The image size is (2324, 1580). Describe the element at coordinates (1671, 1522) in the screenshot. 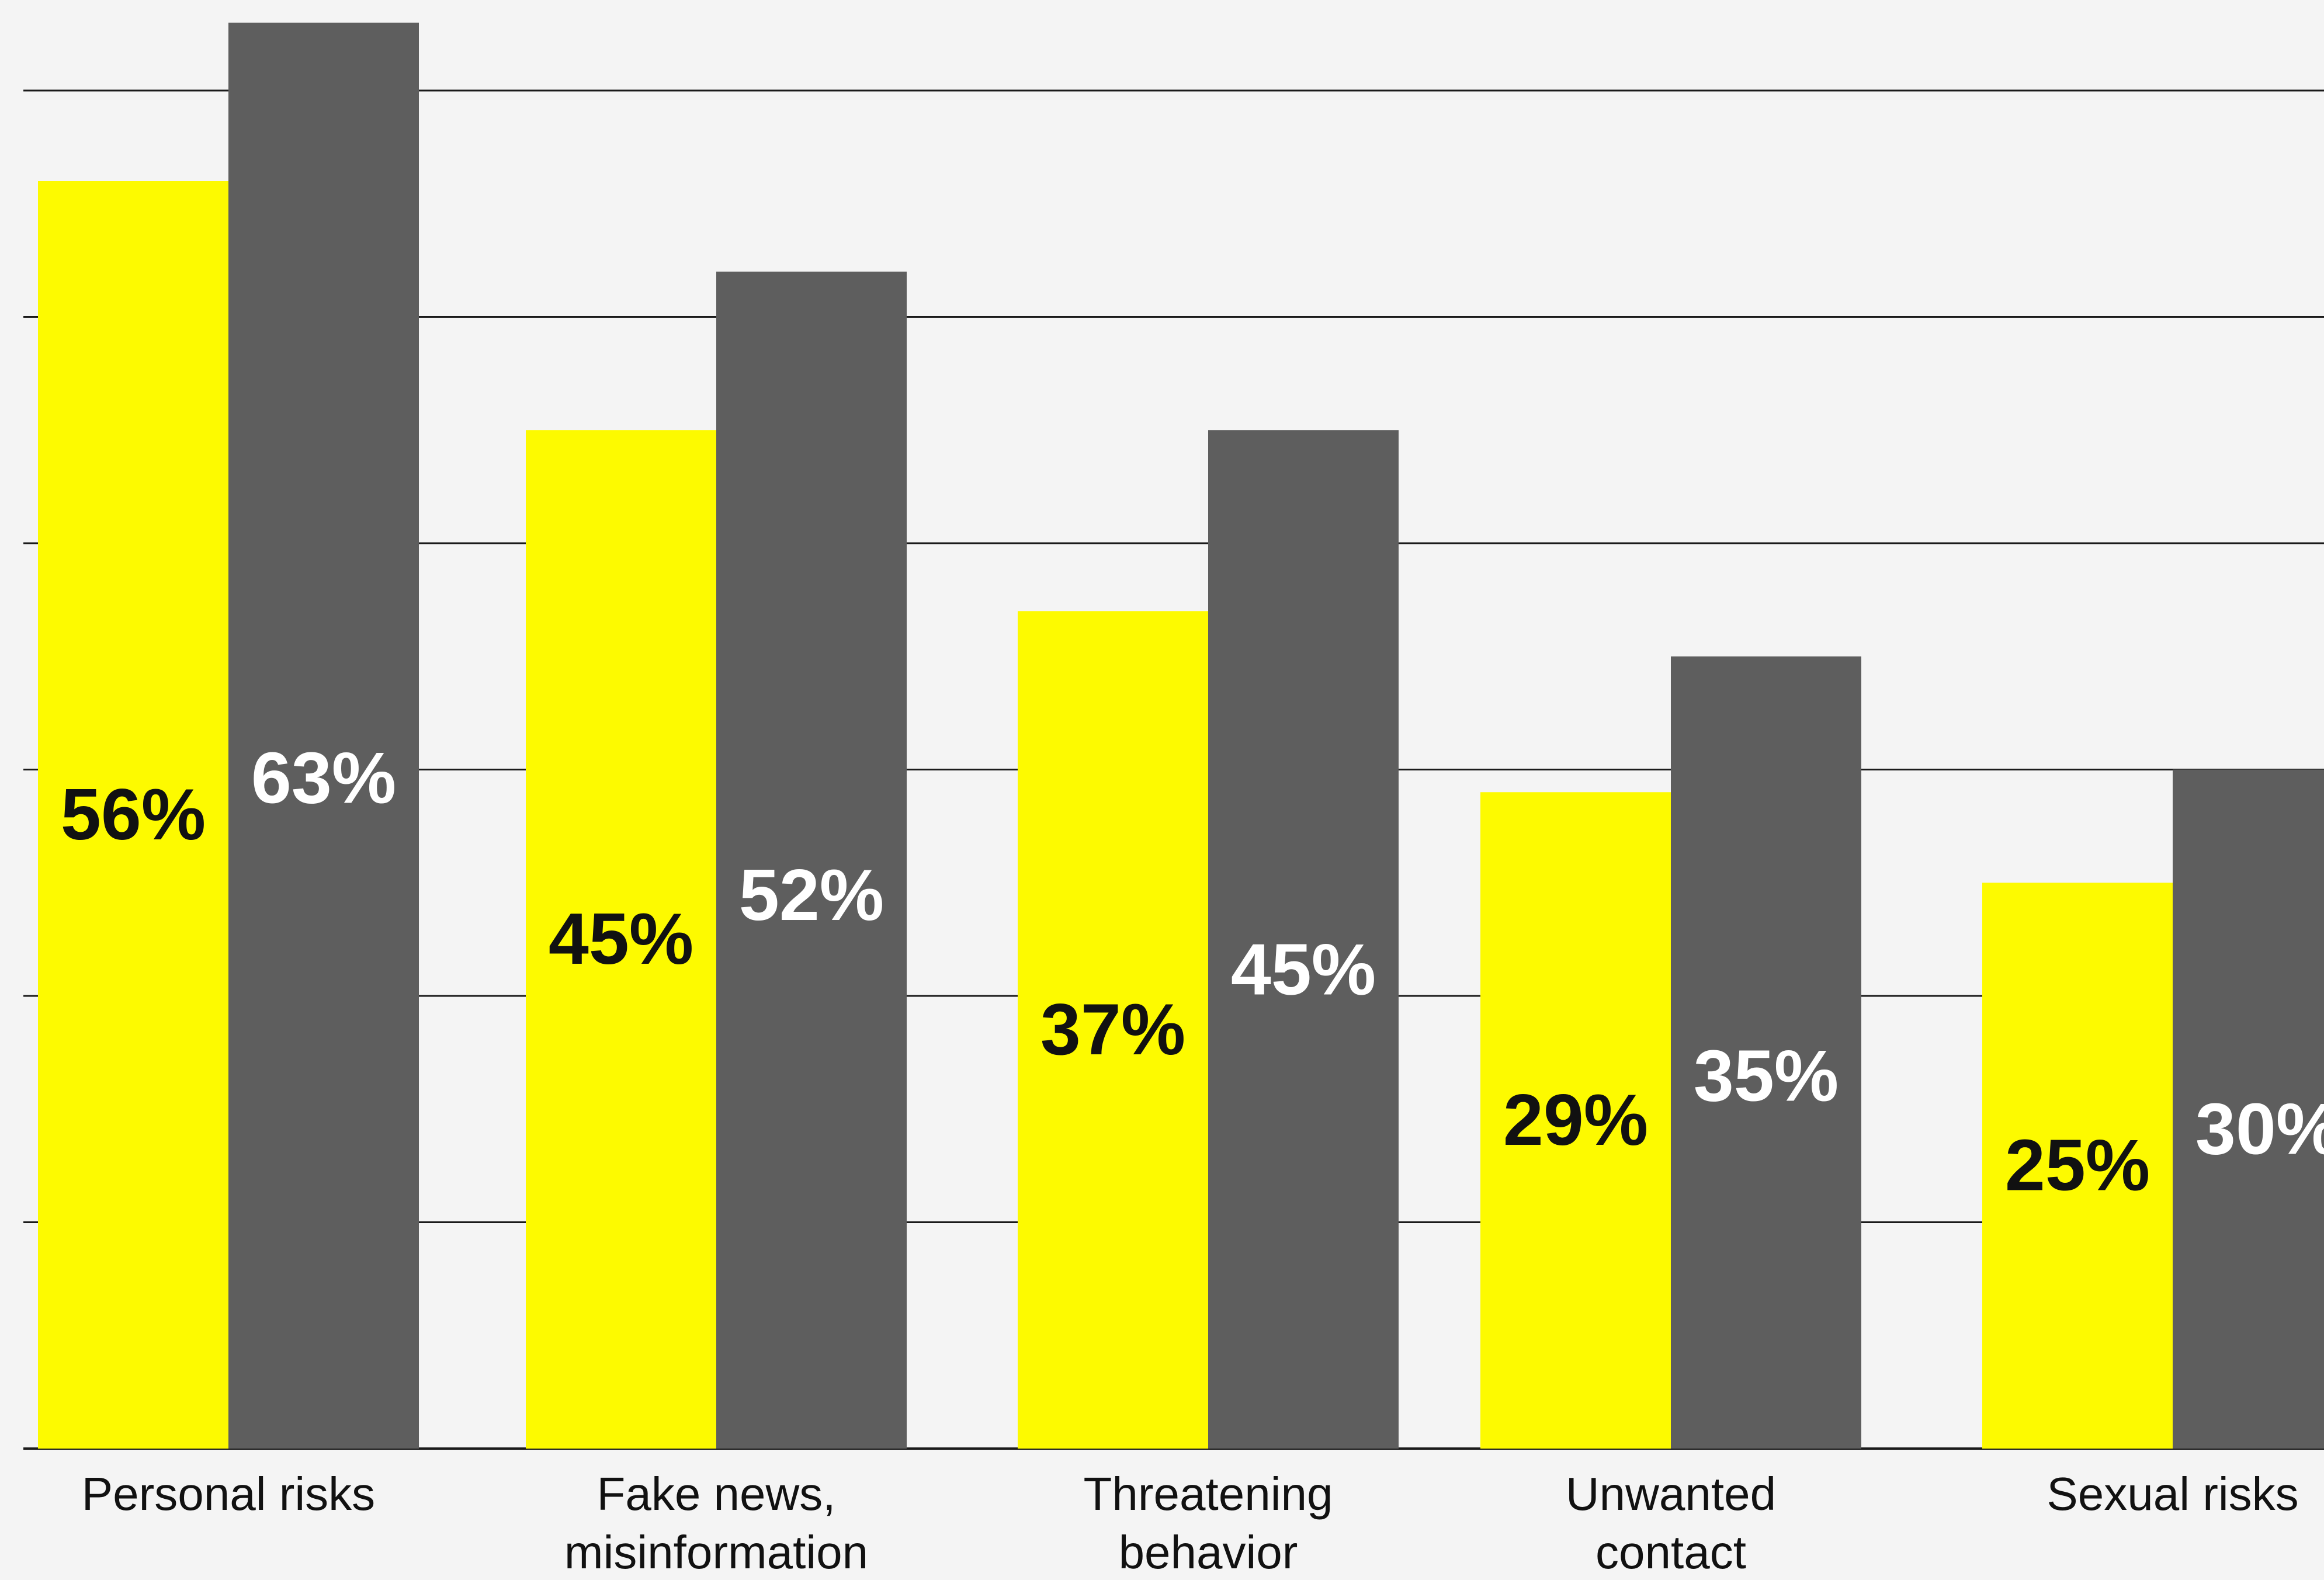

I see `category-label-4: Unwanted contact` at that location.